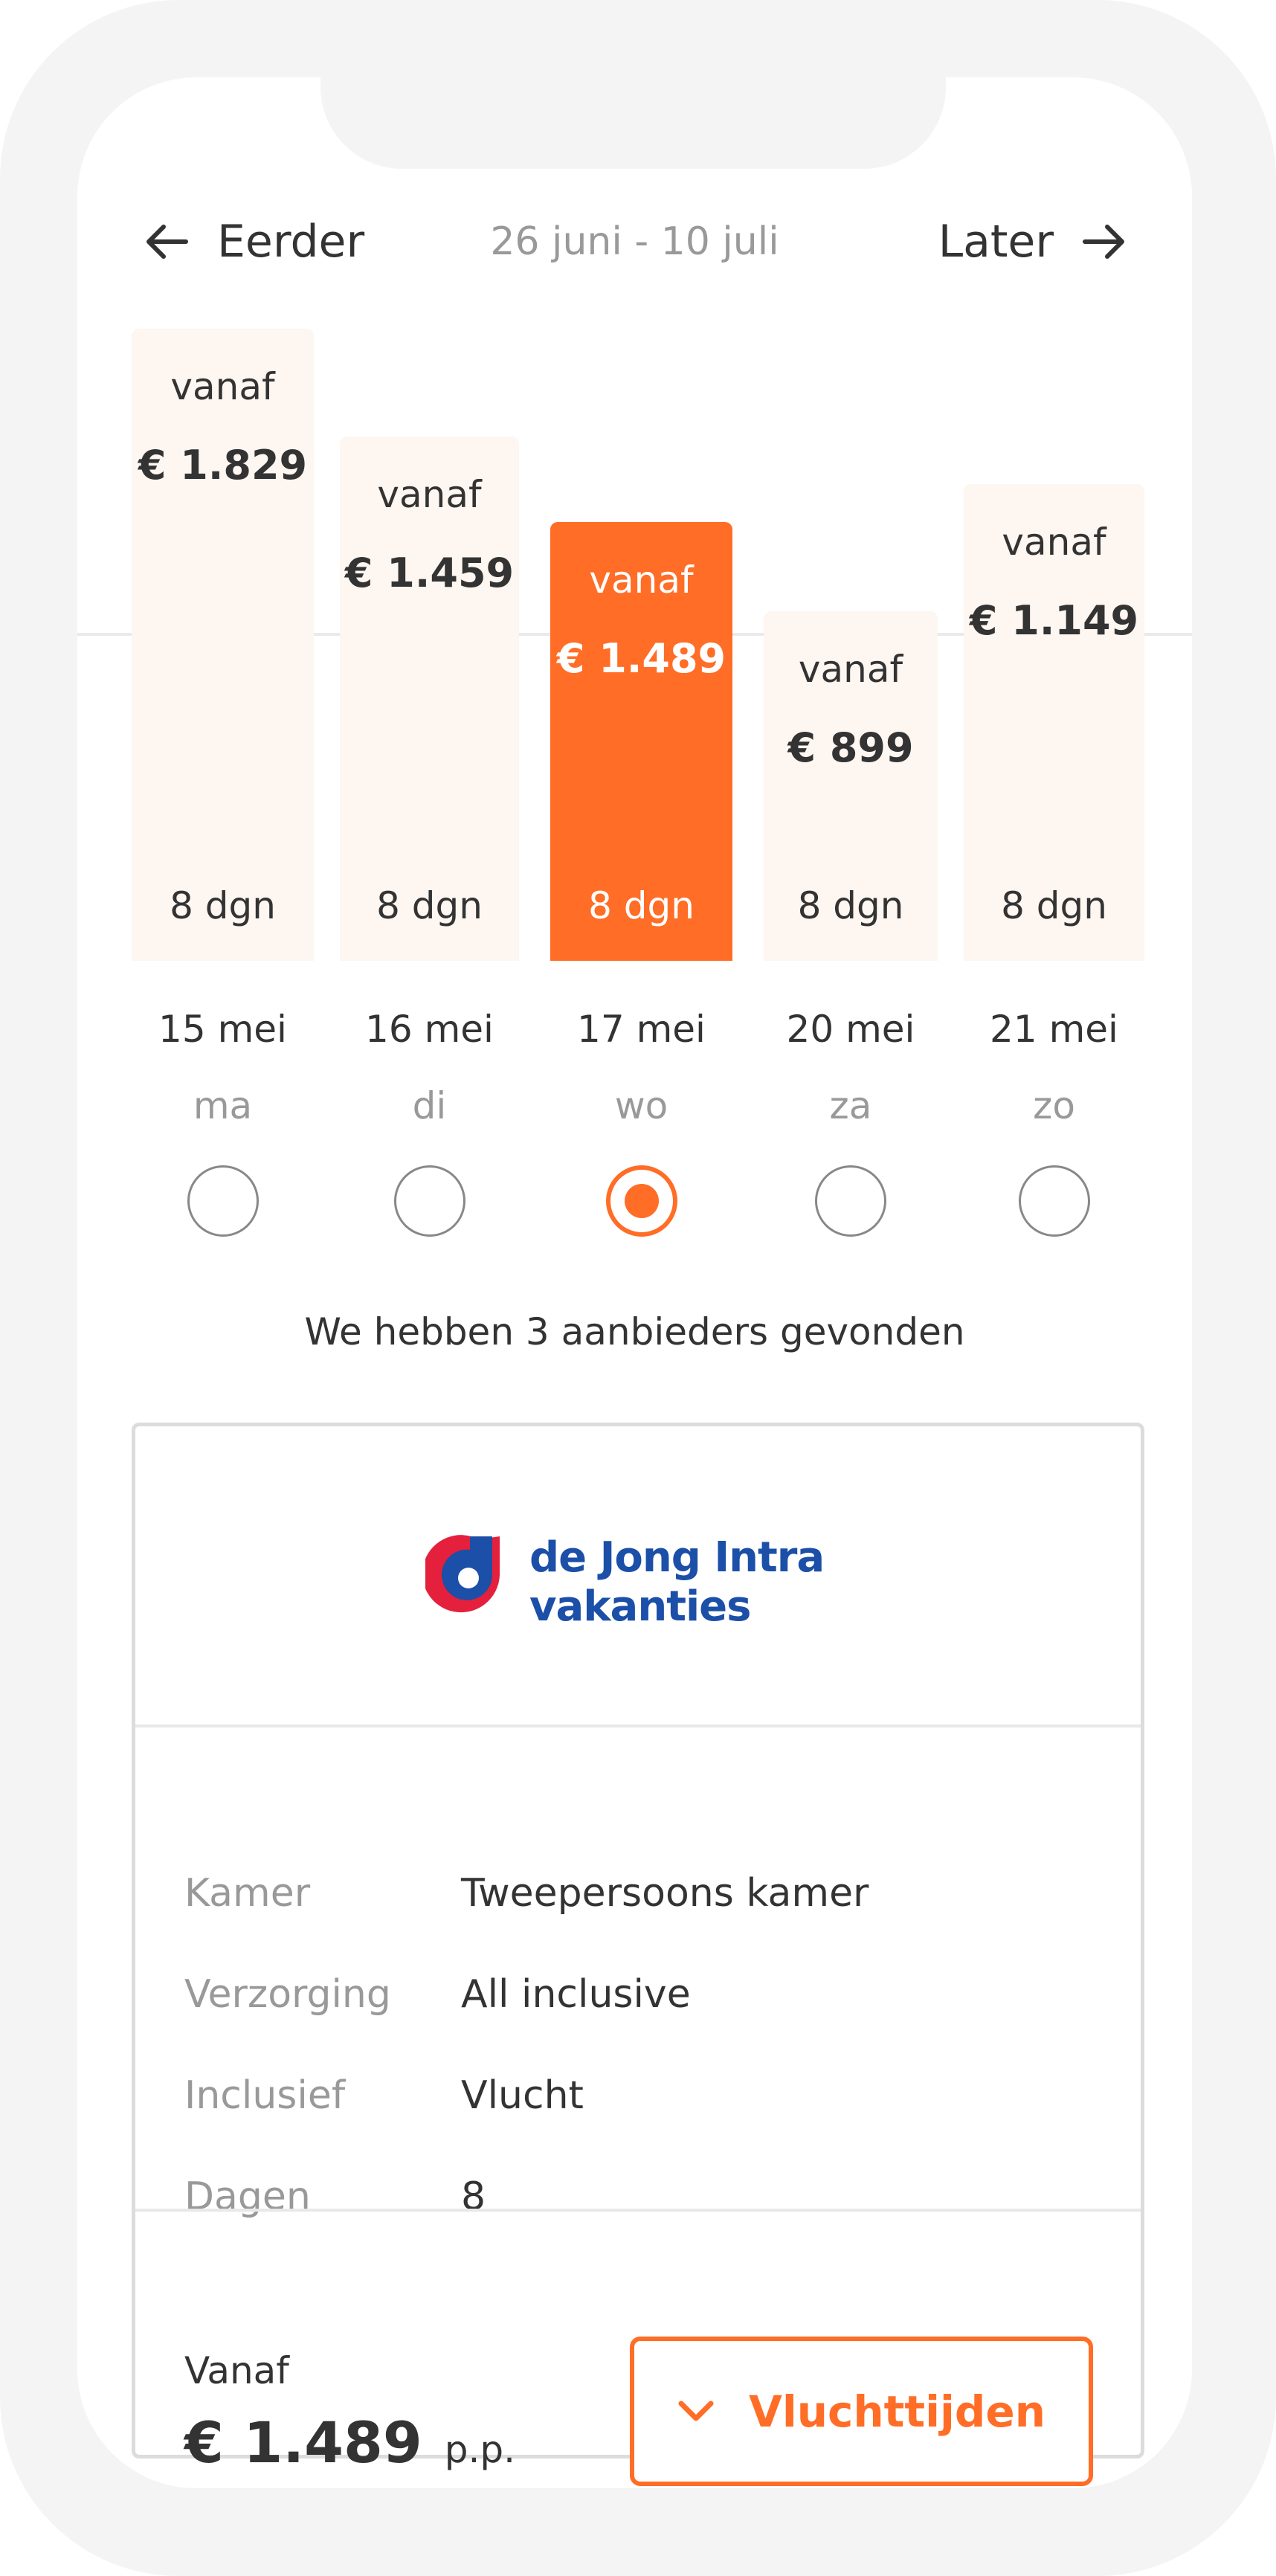  Describe the element at coordinates (641, 1029) in the screenshot. I see `bar-date: 17 mei` at that location.